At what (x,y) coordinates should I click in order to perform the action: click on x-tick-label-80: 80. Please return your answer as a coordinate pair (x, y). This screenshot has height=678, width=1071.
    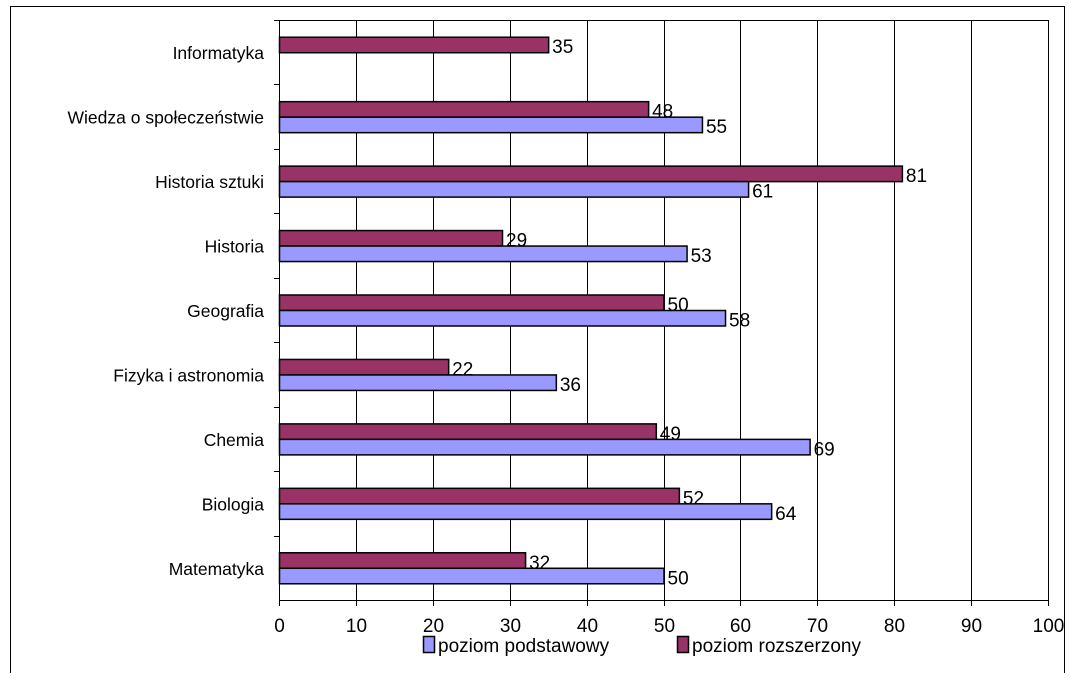
    Looking at the image, I should click on (894, 626).